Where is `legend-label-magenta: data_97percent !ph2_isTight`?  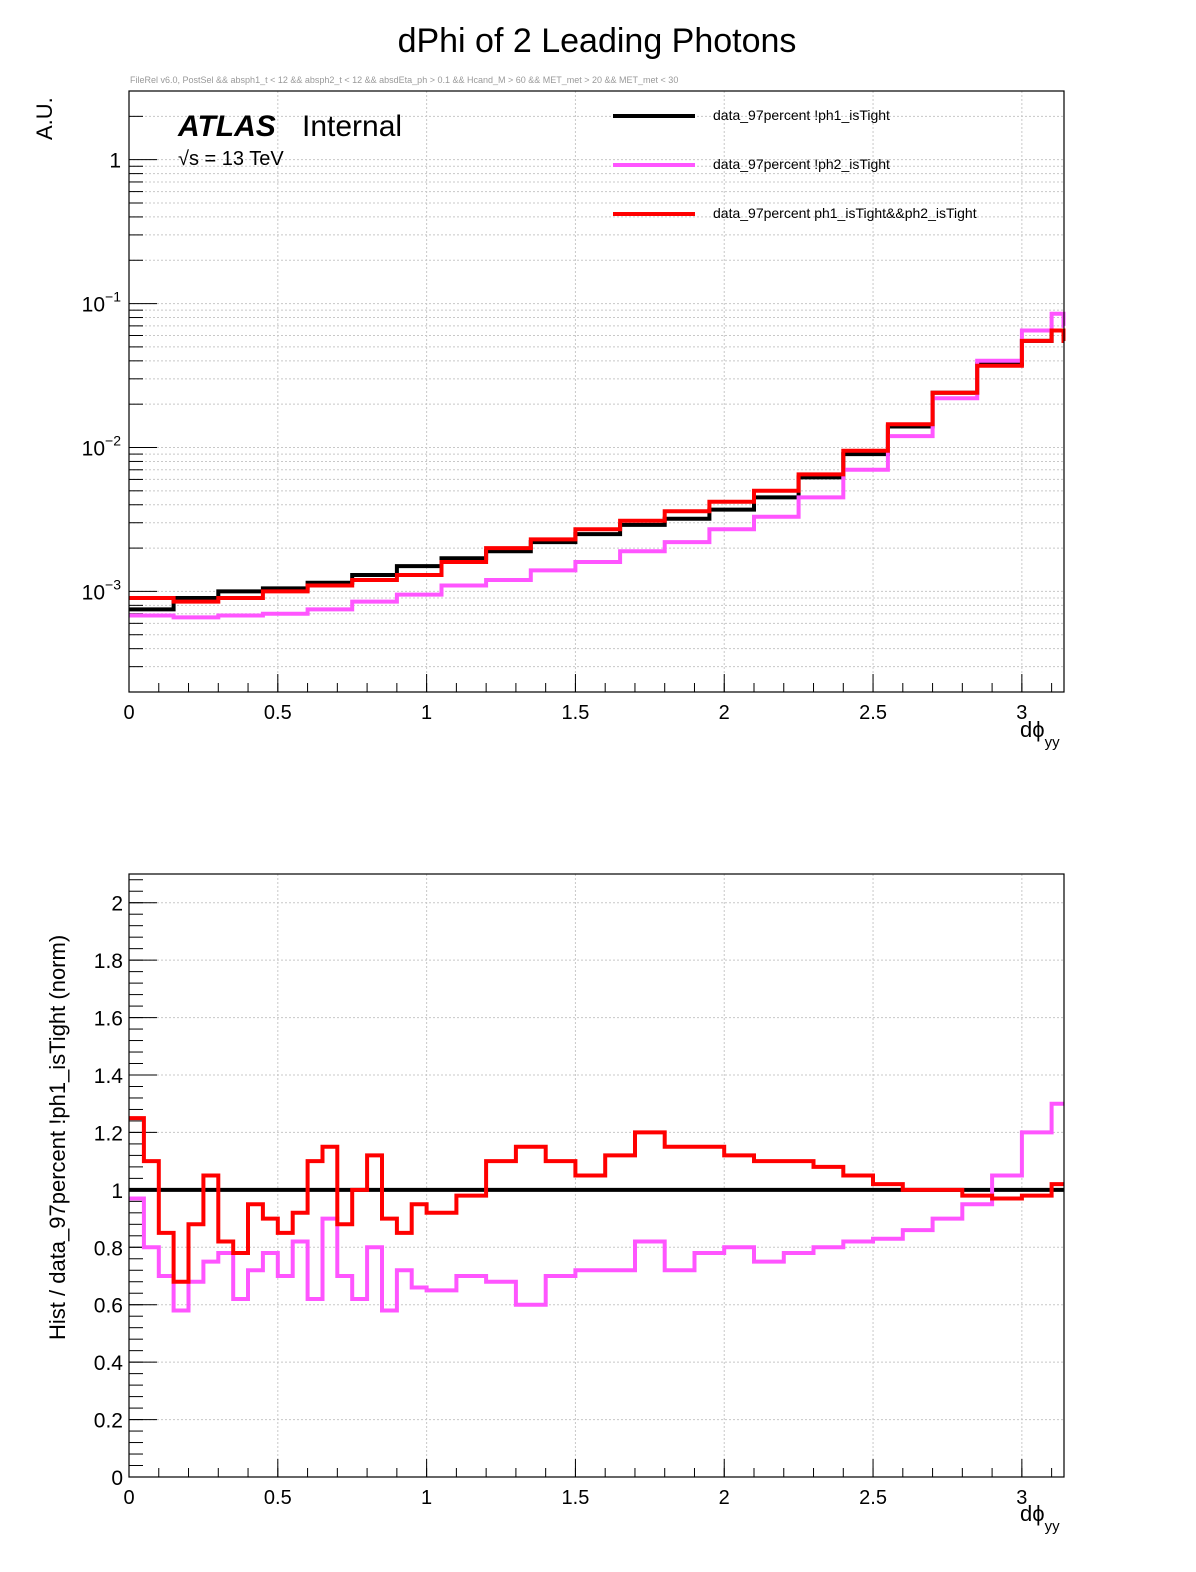
legend-label-magenta: data_97percent !ph2_isTight is located at coordinates (801, 164).